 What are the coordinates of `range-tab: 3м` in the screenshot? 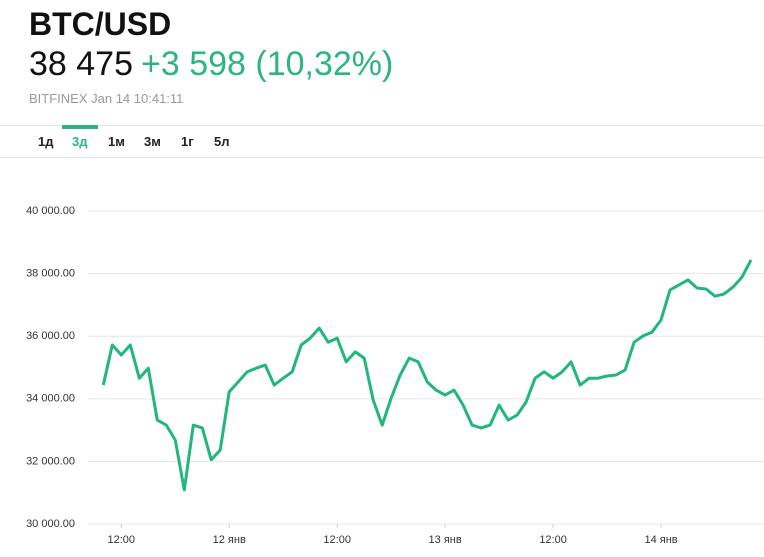 It's located at (152, 141).